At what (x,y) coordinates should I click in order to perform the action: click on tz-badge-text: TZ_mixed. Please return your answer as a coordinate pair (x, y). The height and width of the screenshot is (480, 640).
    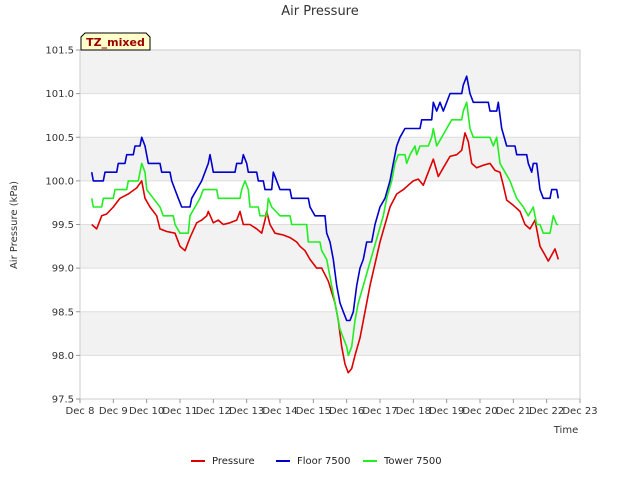
    Looking at the image, I should click on (115, 42).